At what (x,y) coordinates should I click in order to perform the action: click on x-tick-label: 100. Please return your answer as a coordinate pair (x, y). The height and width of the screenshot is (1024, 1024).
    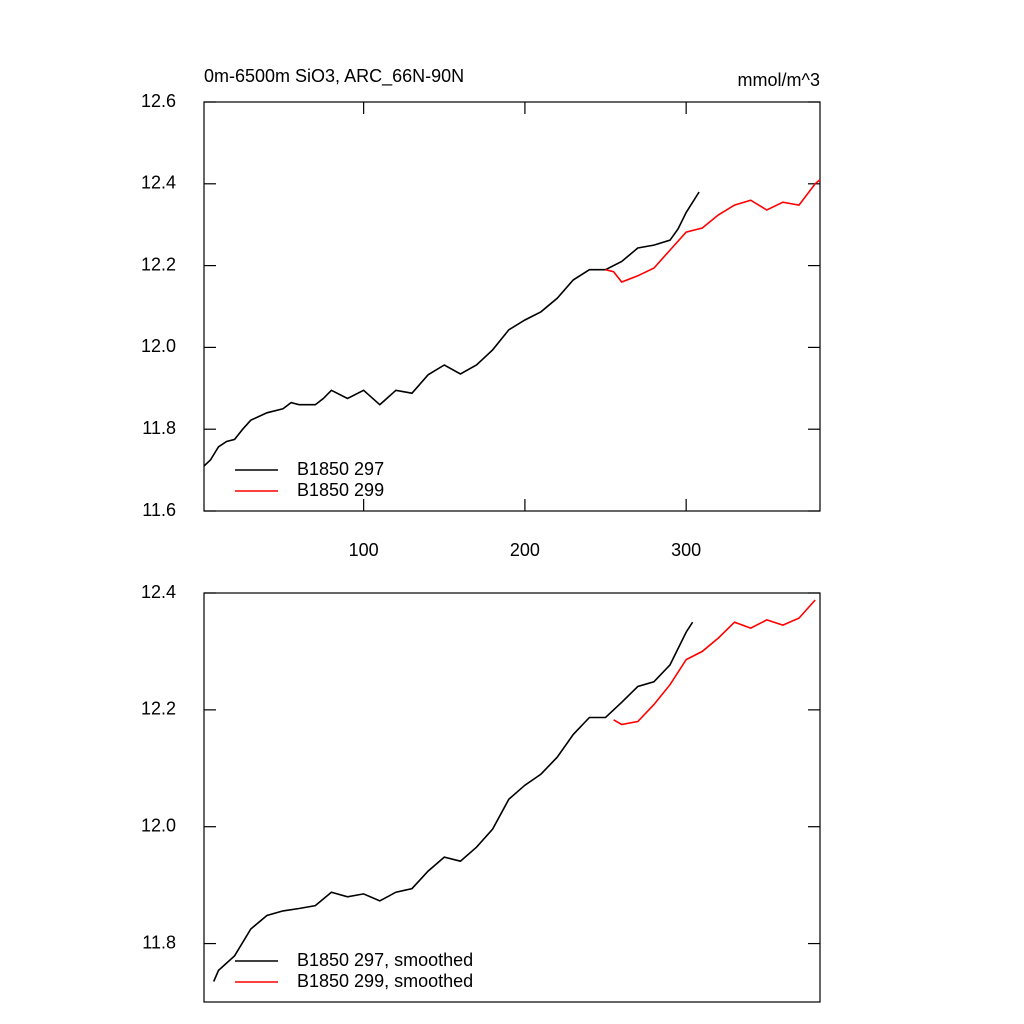
    Looking at the image, I should click on (364, 550).